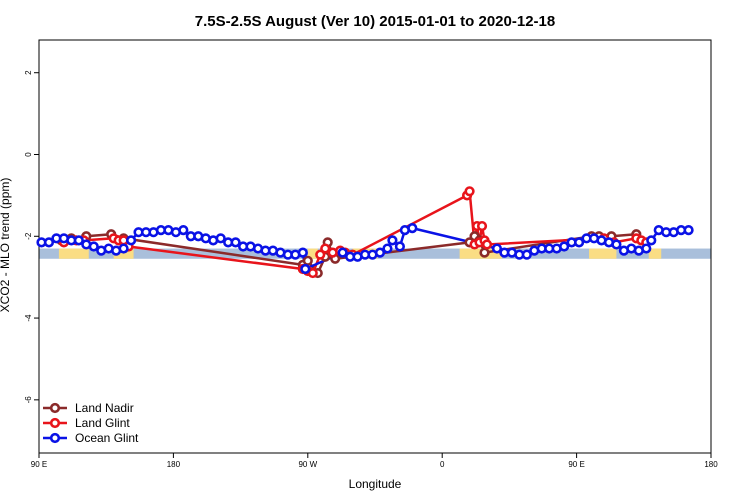 The image size is (750, 500). Describe the element at coordinates (104, 408) in the screenshot. I see `legend-label: Land Nadir` at that location.